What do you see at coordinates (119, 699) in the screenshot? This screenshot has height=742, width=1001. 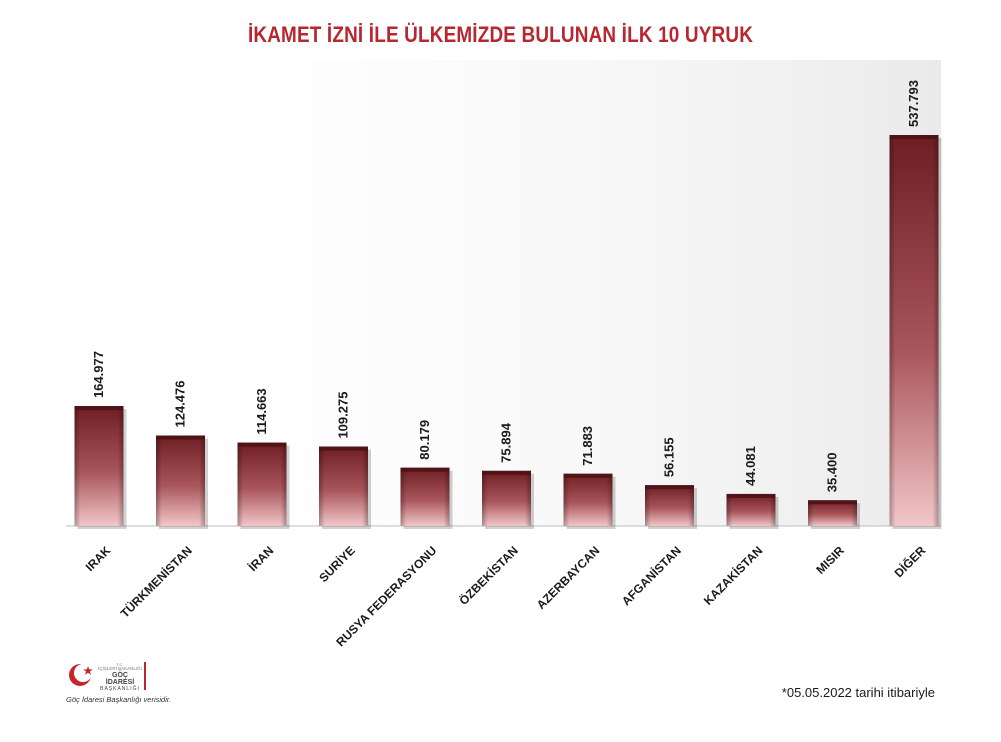 I see `logo-caption: Göç İdaresi Başkanlığı verisidir.` at bounding box center [119, 699].